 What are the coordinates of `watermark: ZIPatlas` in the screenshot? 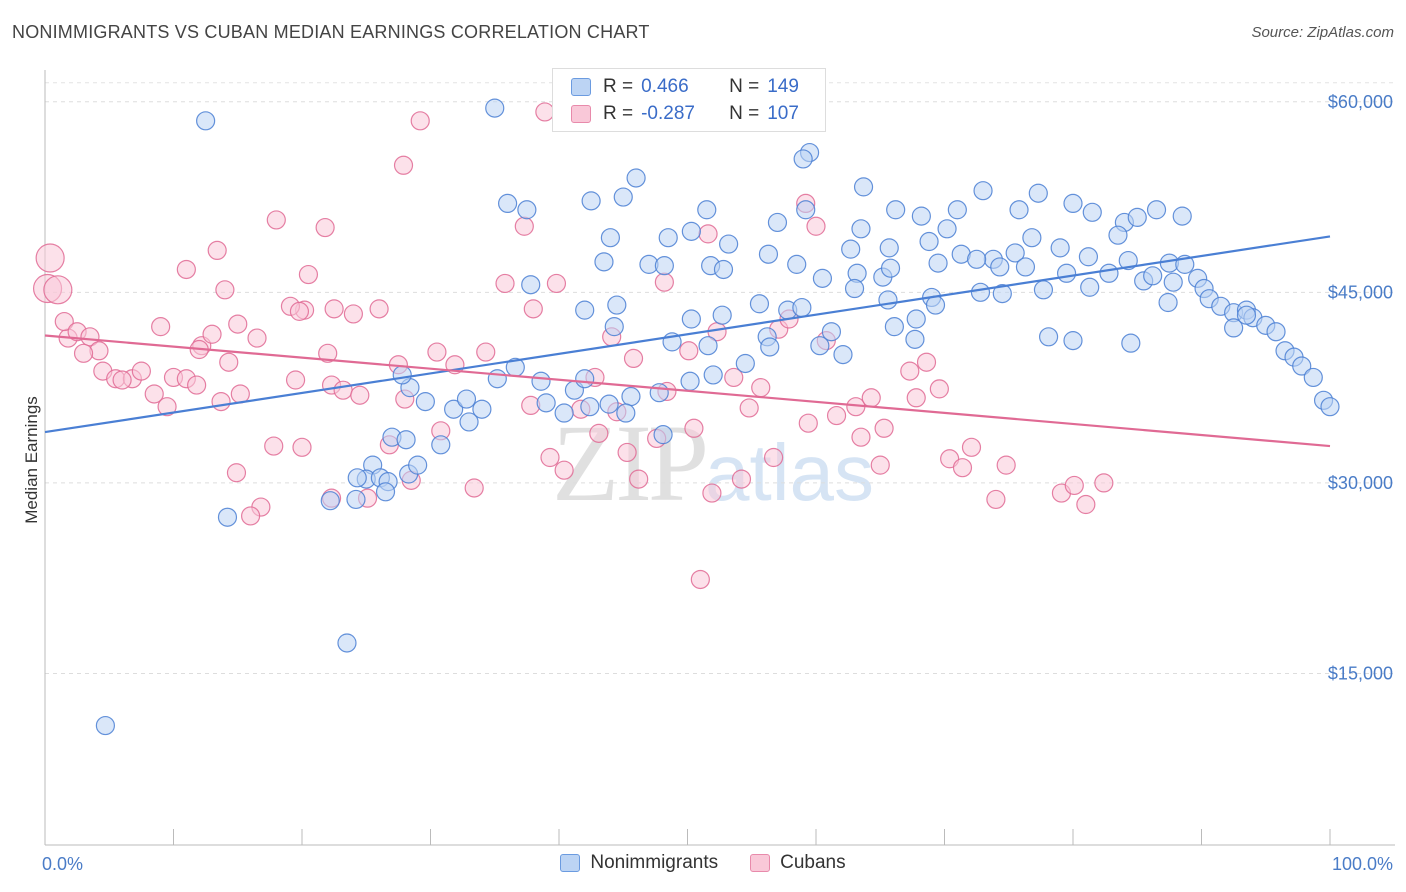 It's located at (713, 463).